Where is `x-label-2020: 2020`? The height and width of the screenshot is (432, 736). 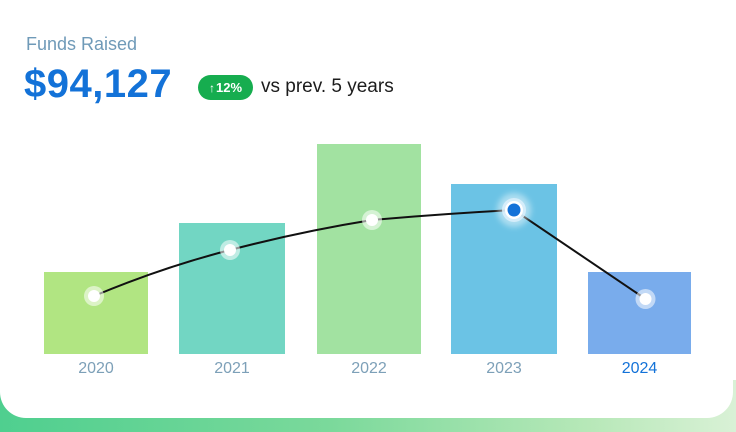
x-label-2020: 2020 is located at coordinates (96, 368).